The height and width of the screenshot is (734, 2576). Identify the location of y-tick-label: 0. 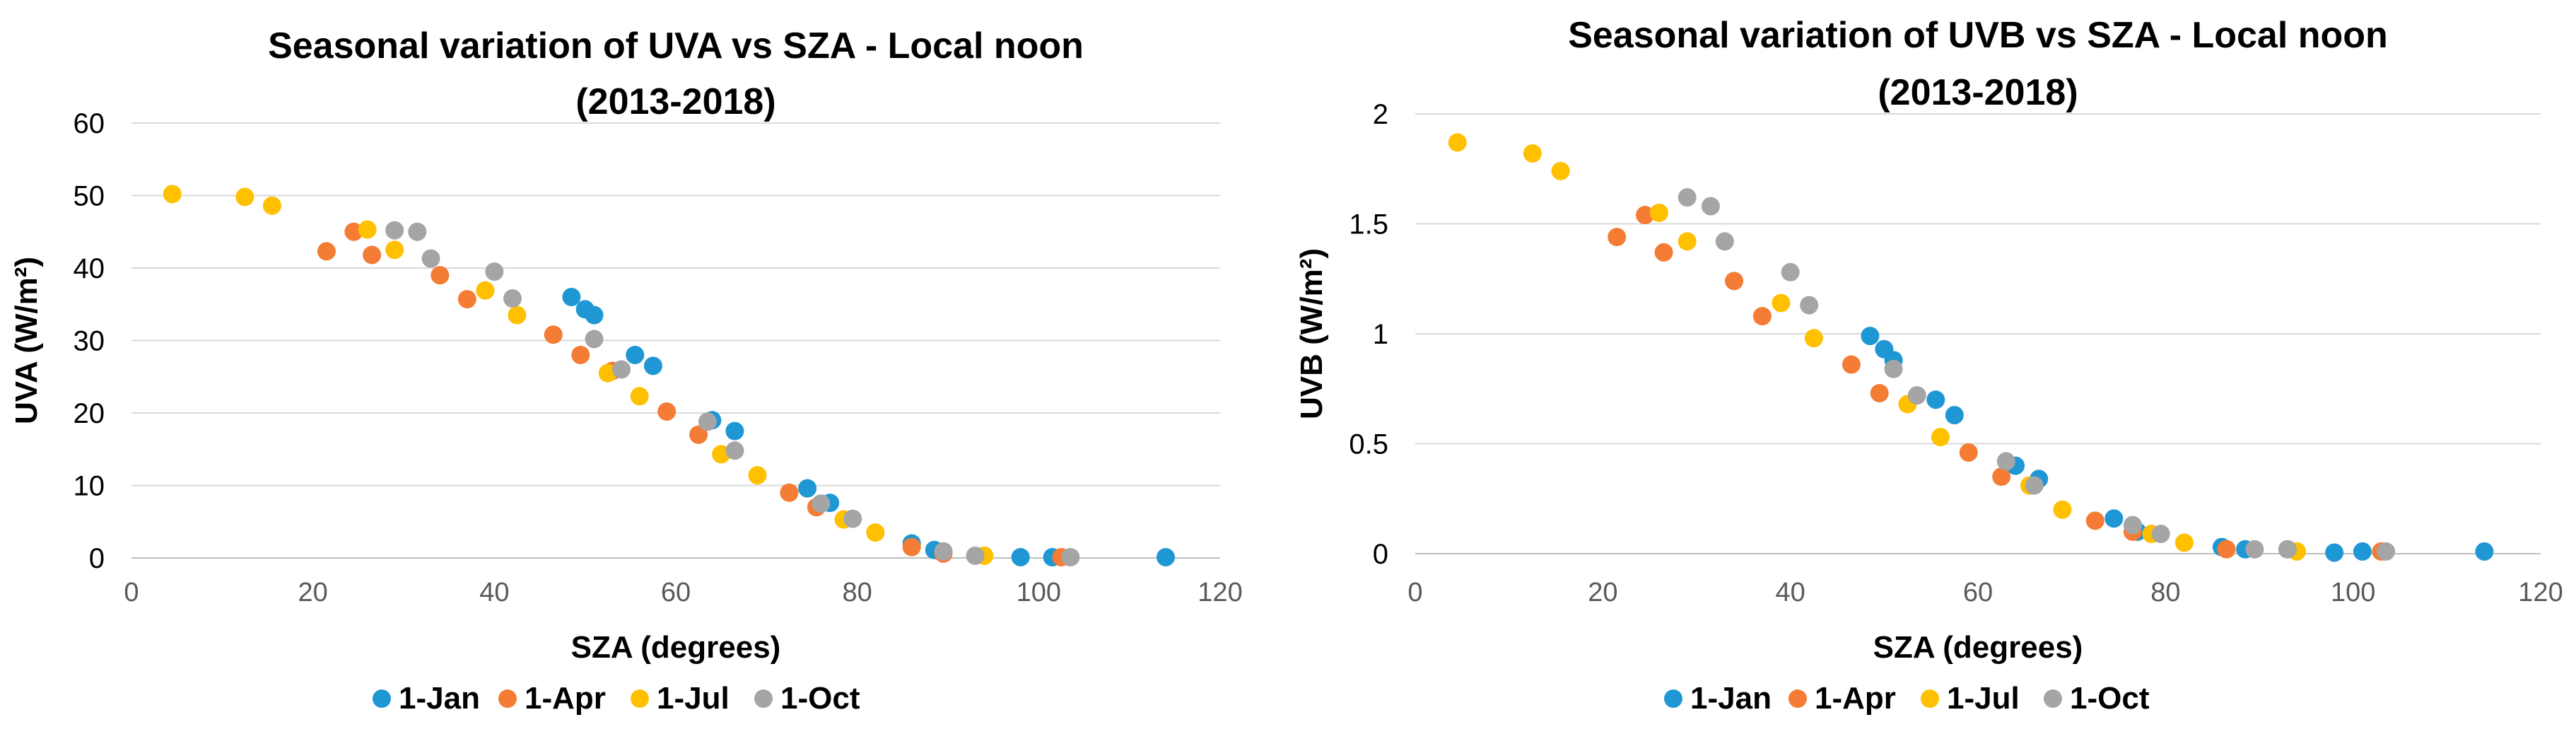
(97, 558).